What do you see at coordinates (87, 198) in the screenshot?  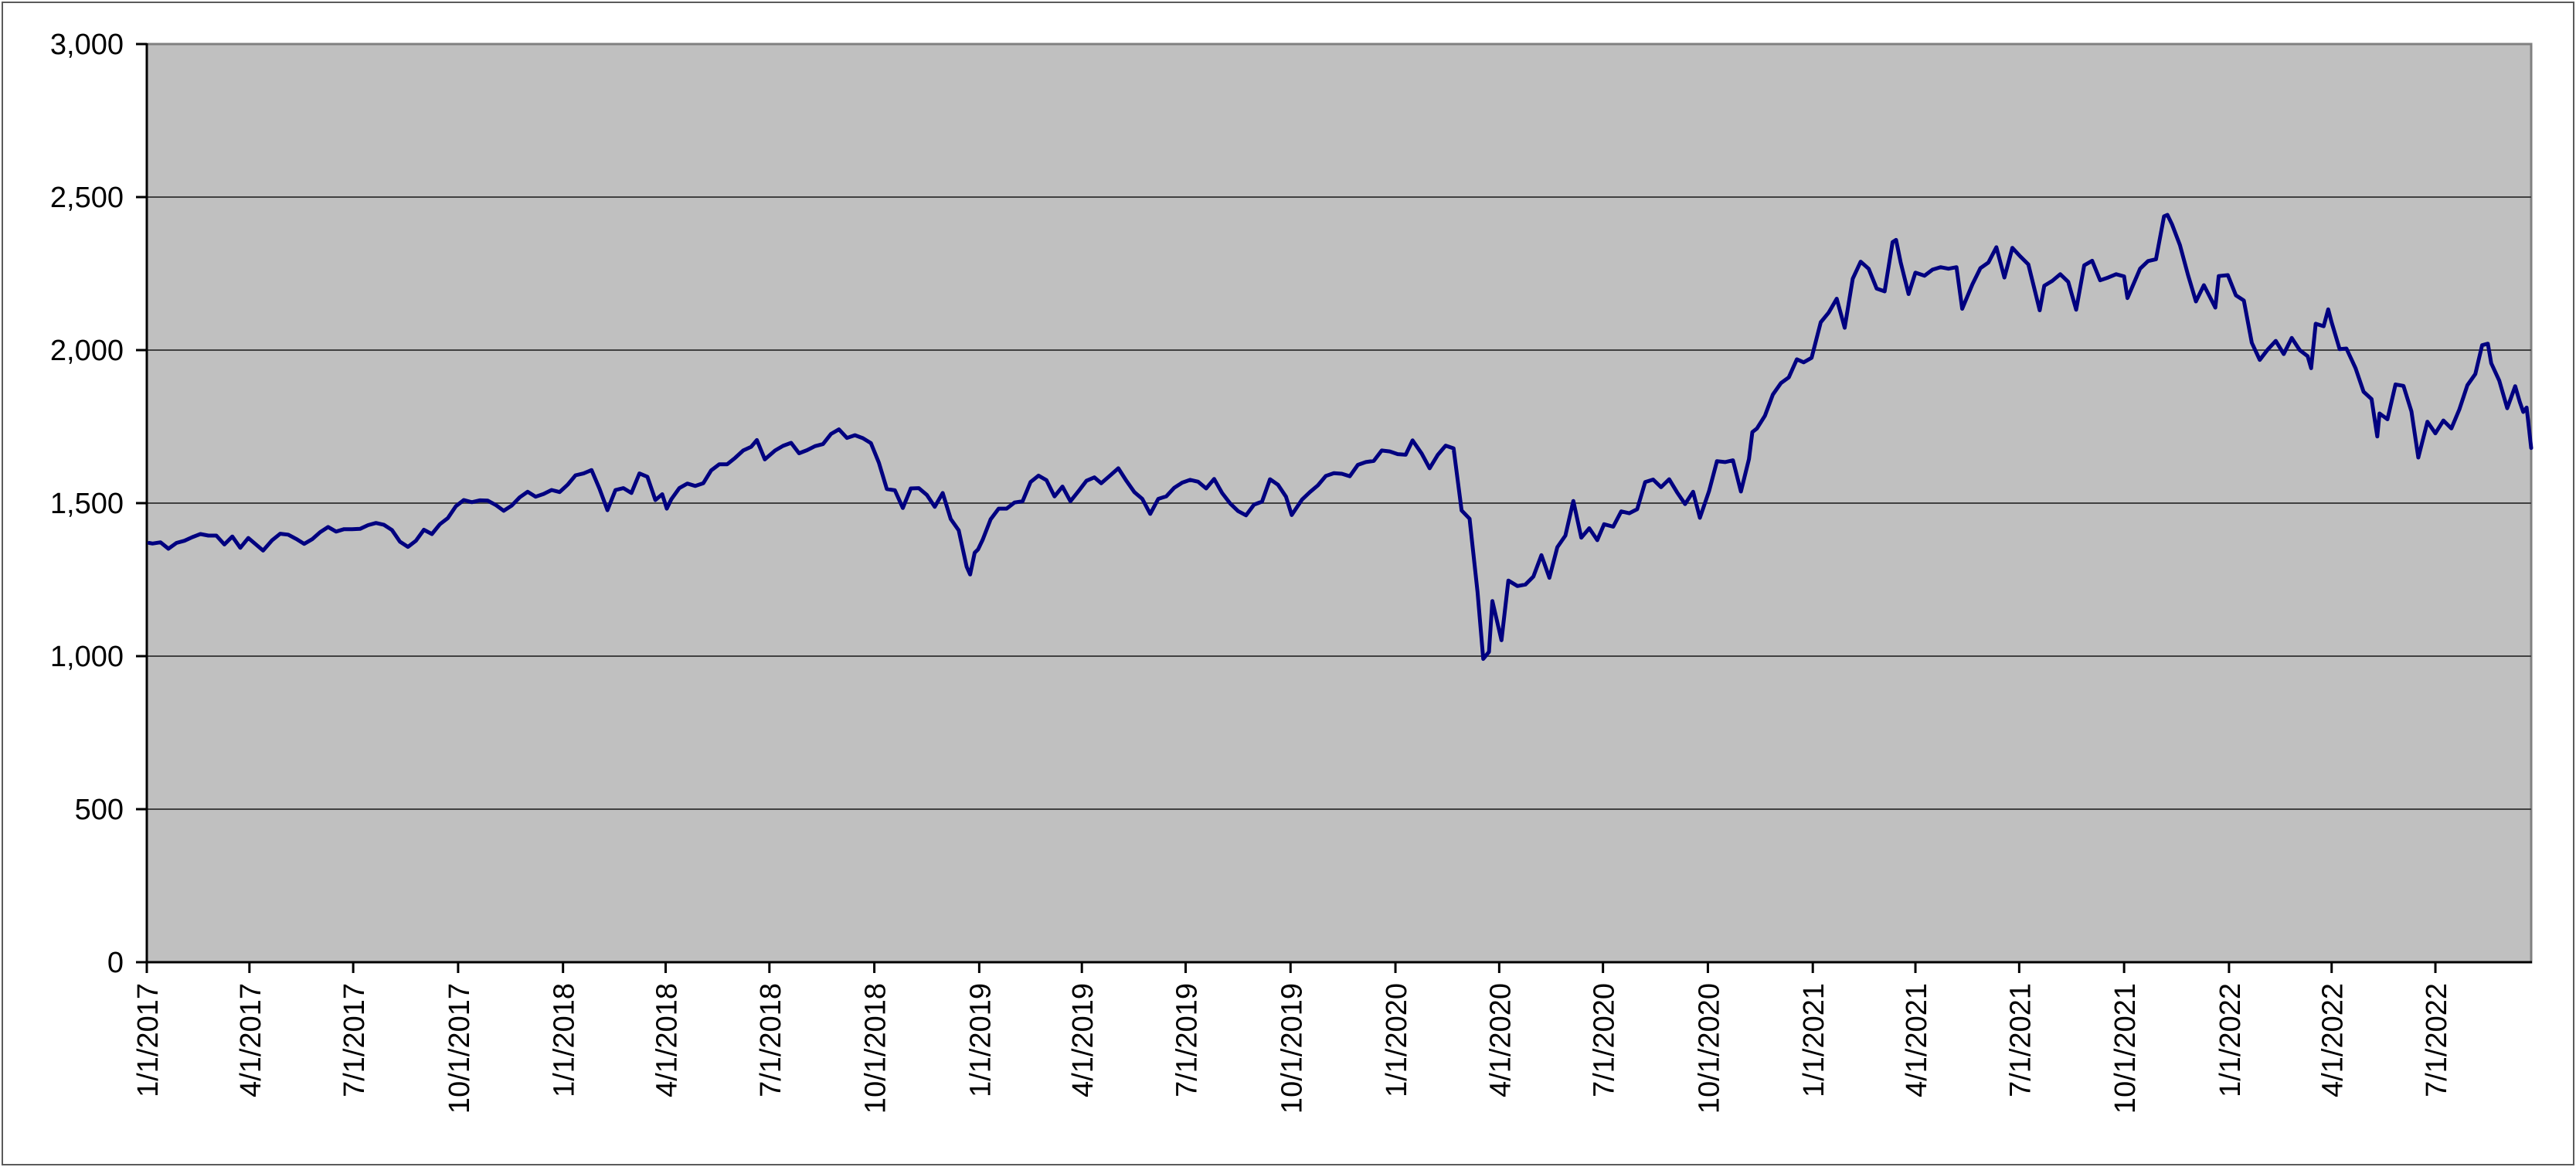 I see `y-axis-label: 2,500` at bounding box center [87, 198].